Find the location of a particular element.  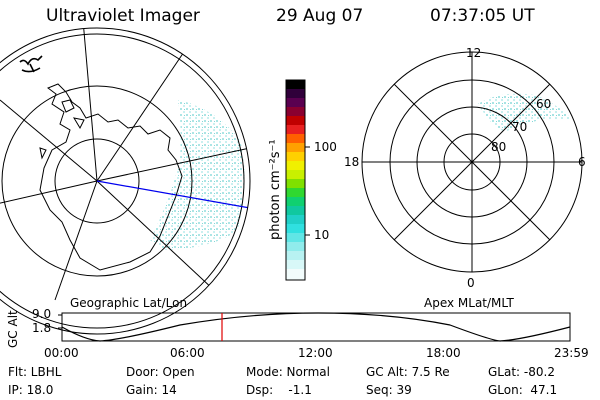

orbit-xtick-3: 18:00 is located at coordinates (443, 353).